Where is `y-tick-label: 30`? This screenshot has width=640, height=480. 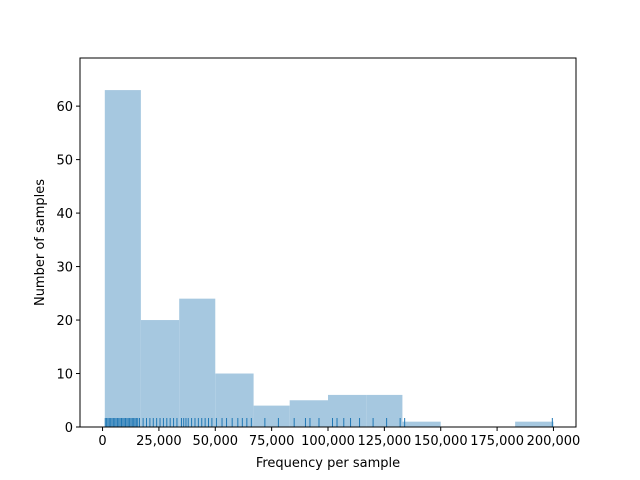
y-tick-label: 30 is located at coordinates (64, 268).